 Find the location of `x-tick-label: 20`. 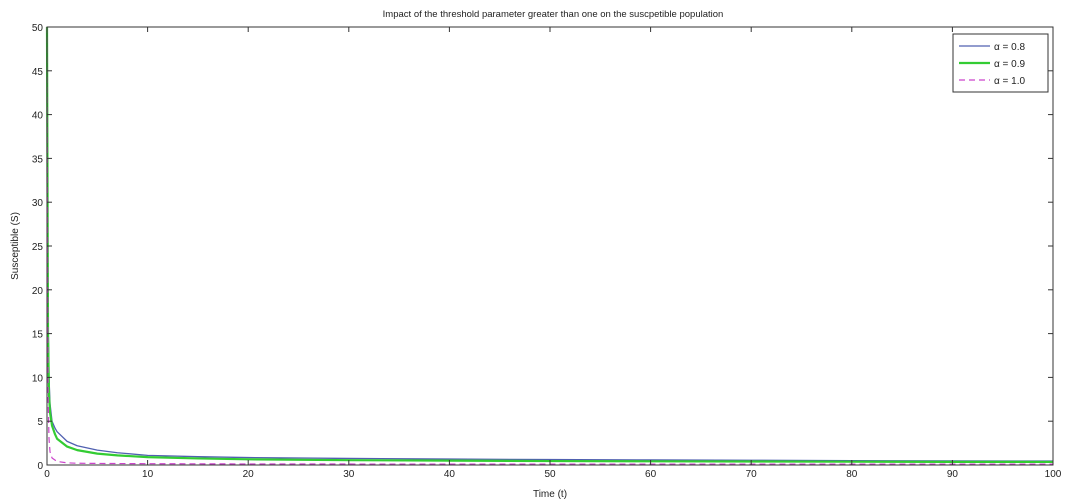

x-tick-label: 20 is located at coordinates (249, 474).